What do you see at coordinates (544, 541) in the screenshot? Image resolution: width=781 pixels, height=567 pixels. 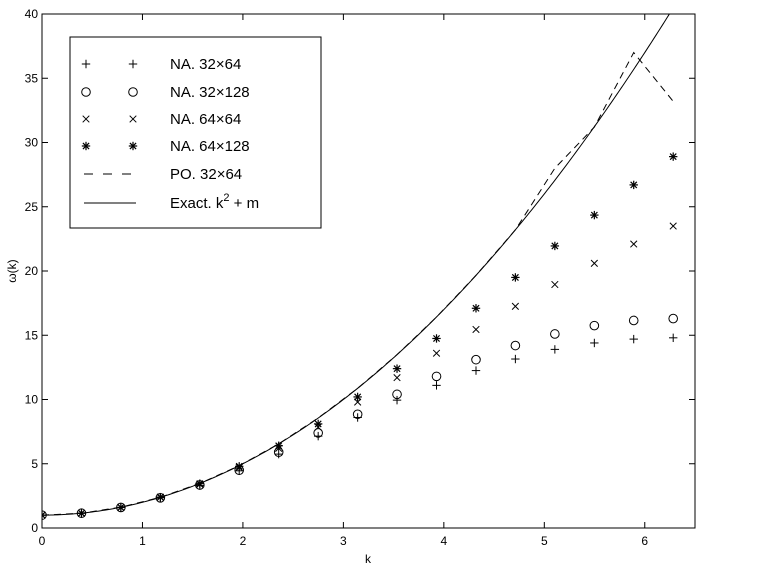 I see `x-tick-label: 5` at bounding box center [544, 541].